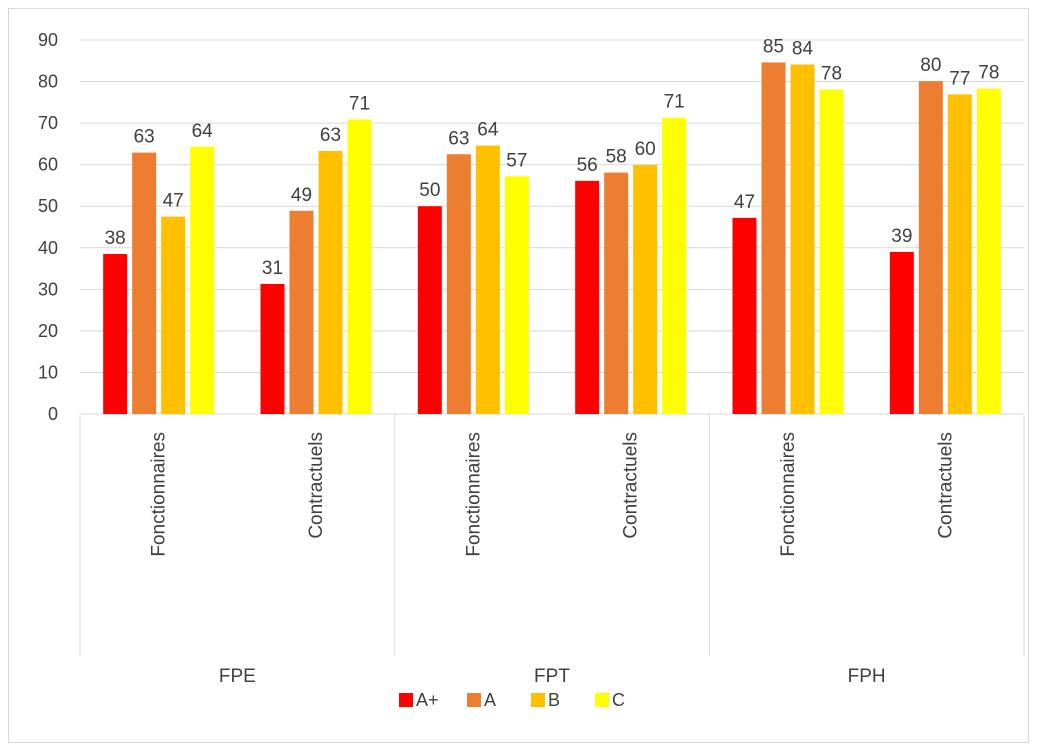 The image size is (1039, 753). I want to click on y-tick-label: 80, so click(48, 82).